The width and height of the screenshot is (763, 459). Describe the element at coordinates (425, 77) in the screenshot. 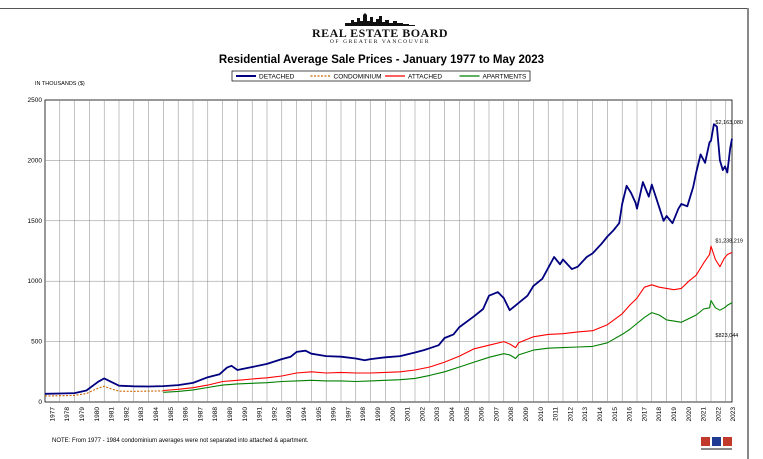

I see `legend-label-attached: ATTACHED` at that location.